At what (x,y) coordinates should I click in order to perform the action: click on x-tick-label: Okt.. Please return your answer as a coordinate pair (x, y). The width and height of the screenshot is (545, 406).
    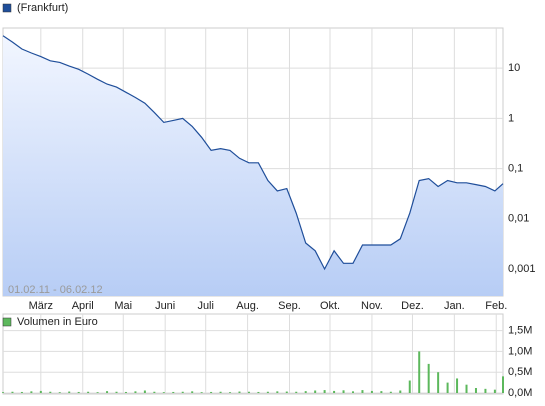
    Looking at the image, I should click on (330, 306).